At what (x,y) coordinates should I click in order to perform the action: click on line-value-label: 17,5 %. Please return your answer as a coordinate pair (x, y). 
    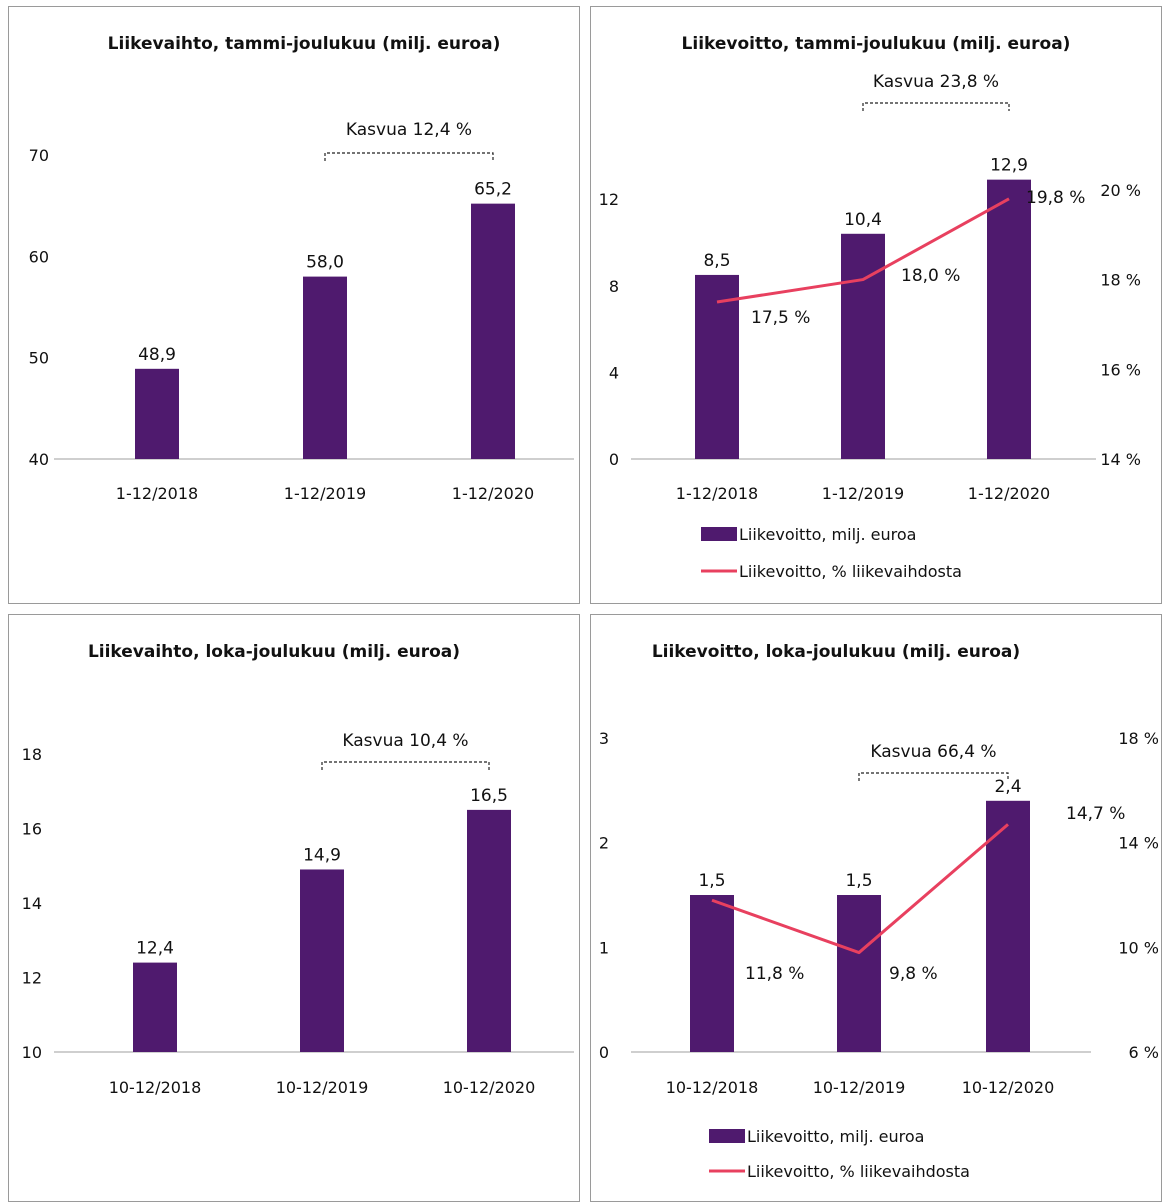
    Looking at the image, I should click on (780, 318).